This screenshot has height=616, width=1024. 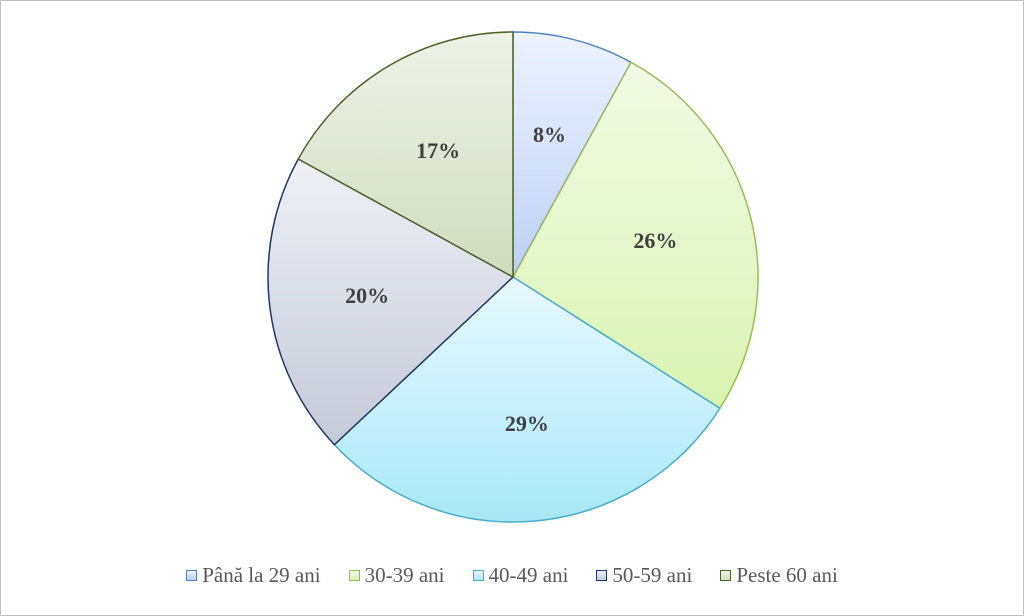 I want to click on legend-item-1: Până la 29 ani, so click(x=253, y=575).